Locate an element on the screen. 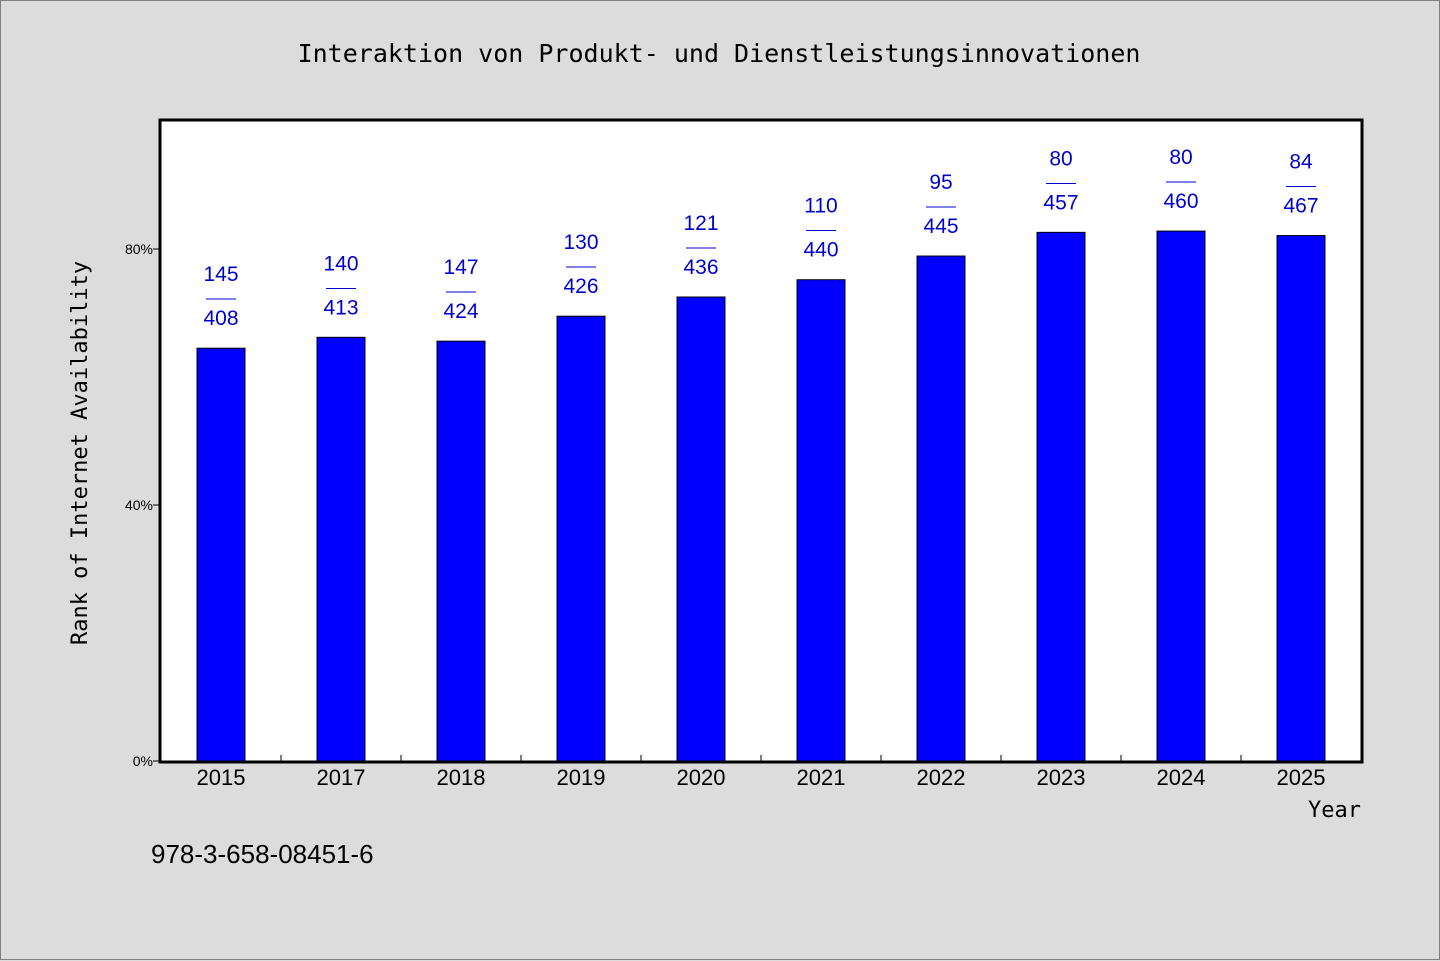 The height and width of the screenshot is (961, 1440). bar-2024 is located at coordinates (1181, 496).